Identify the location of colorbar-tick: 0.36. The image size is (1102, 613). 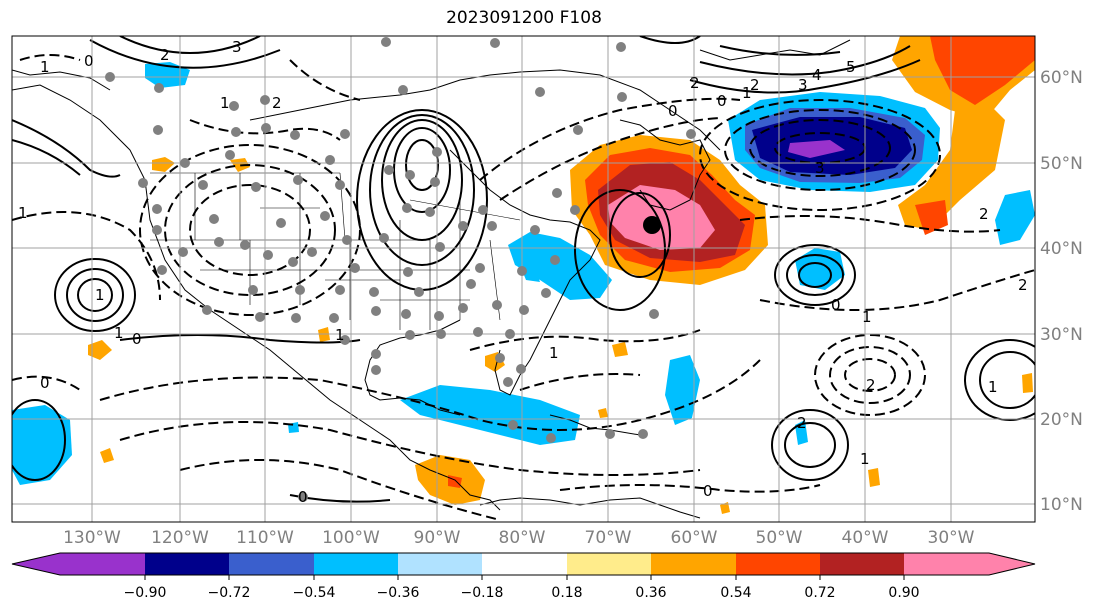
(650, 593).